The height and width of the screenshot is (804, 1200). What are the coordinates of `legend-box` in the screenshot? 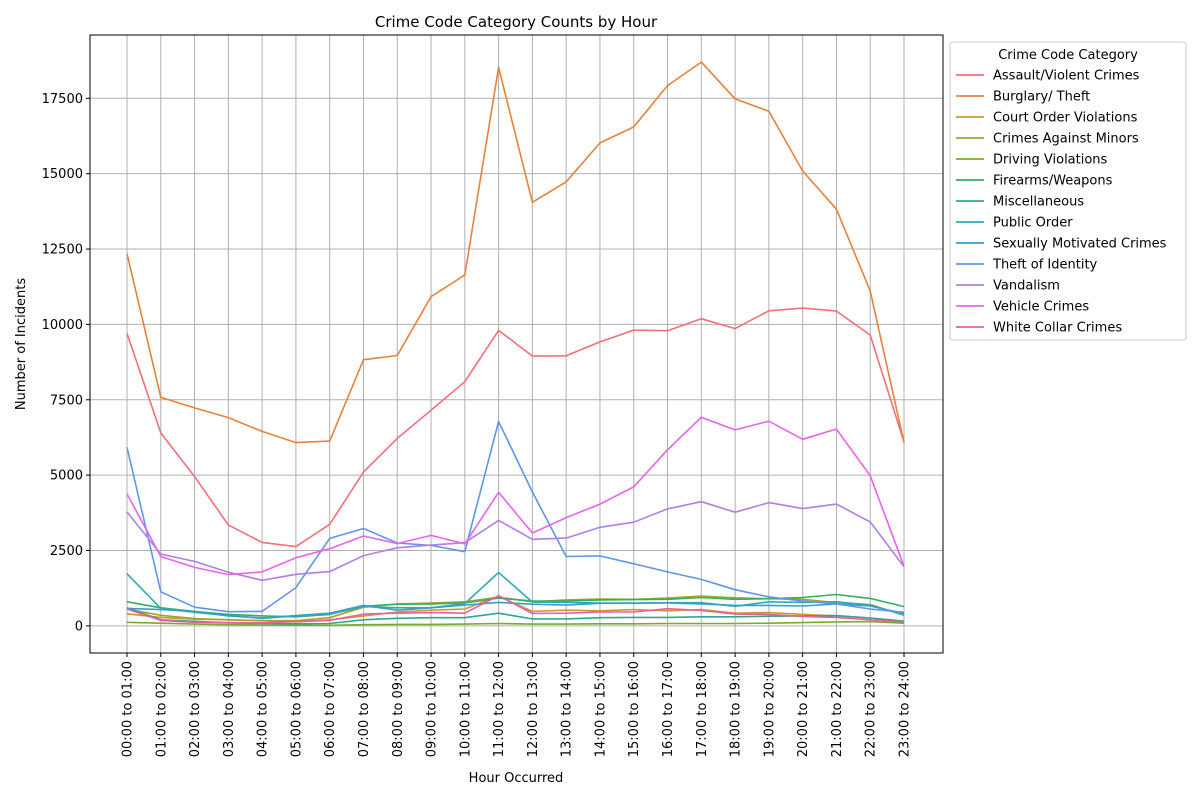 It's located at (1068, 191).